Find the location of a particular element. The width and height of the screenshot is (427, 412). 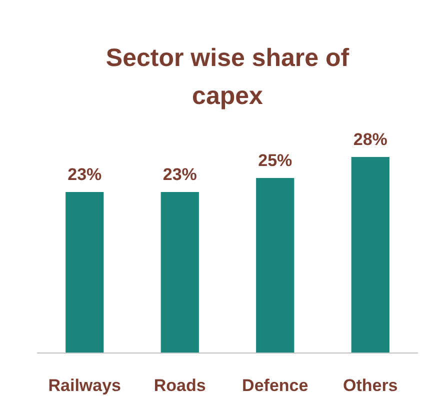

x-tick-label: Railways is located at coordinates (85, 385).